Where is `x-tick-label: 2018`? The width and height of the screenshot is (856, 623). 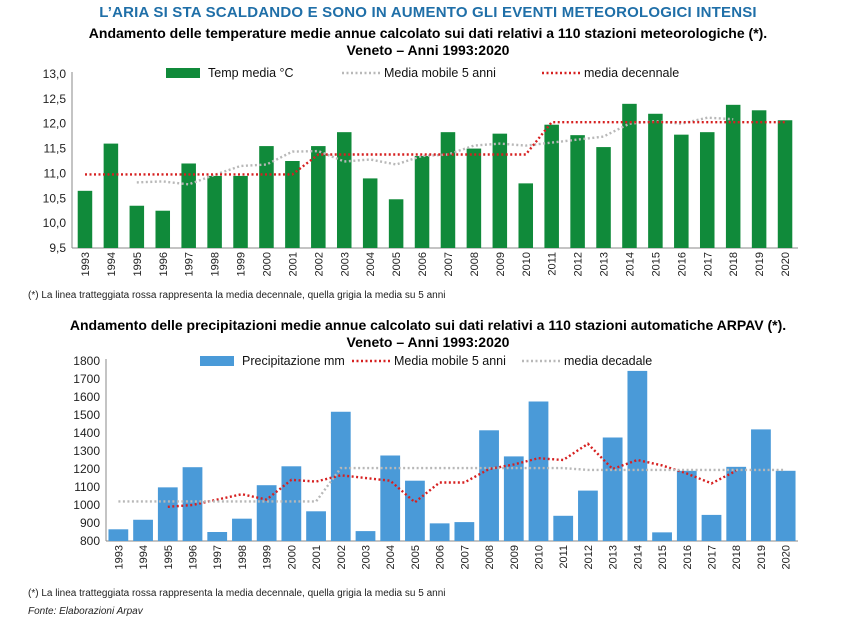 x-tick-label: 2018 is located at coordinates (737, 557).